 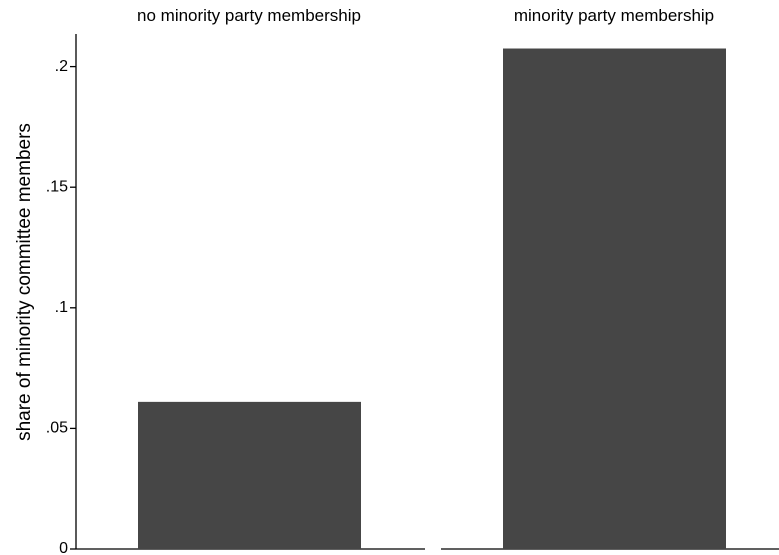 I want to click on y-tick-label: 0, so click(x=63, y=547).